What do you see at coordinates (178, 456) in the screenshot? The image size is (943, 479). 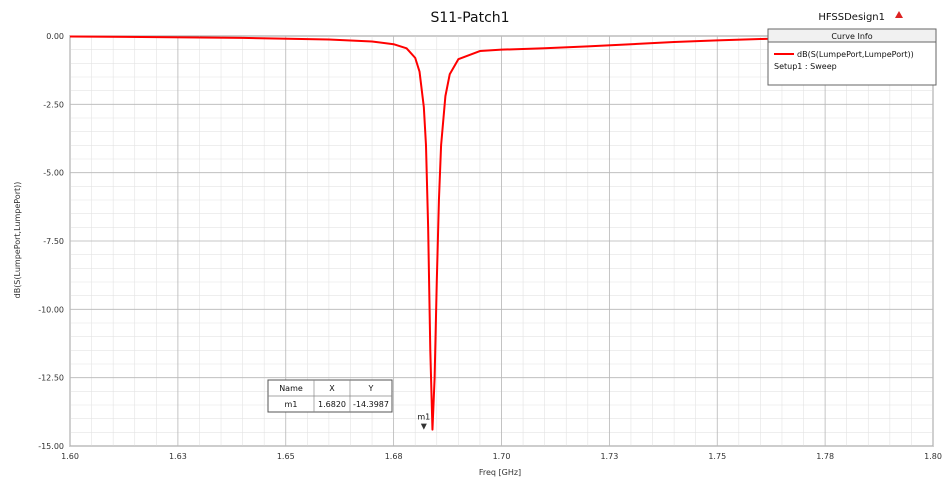 I see `x-tick-label: 1.63` at bounding box center [178, 456].